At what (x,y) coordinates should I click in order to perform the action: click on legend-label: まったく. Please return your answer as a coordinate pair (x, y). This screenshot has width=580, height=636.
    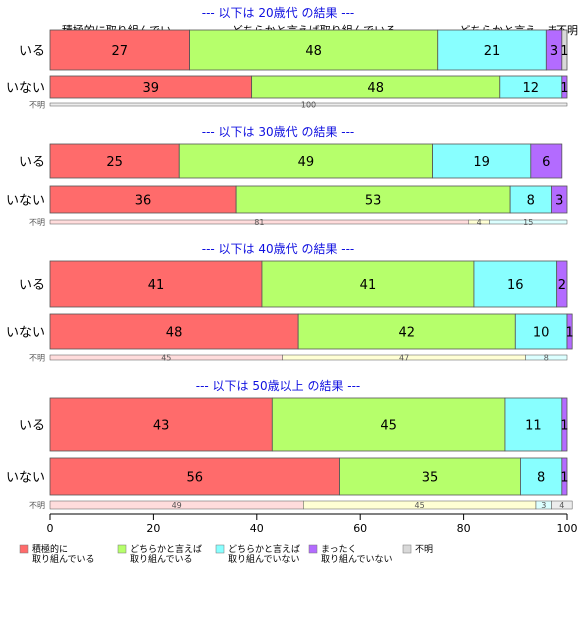
    Looking at the image, I should click on (339, 549).